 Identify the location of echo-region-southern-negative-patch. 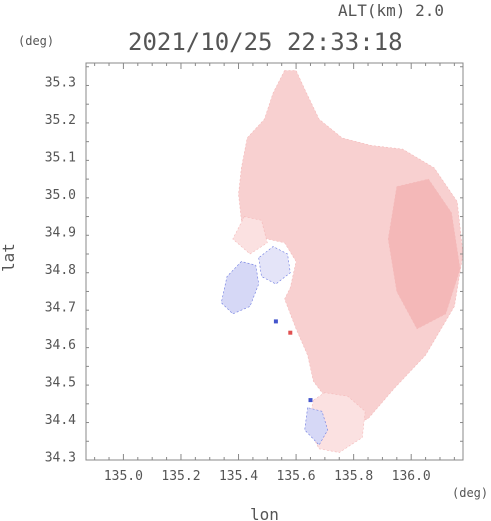
(316, 426).